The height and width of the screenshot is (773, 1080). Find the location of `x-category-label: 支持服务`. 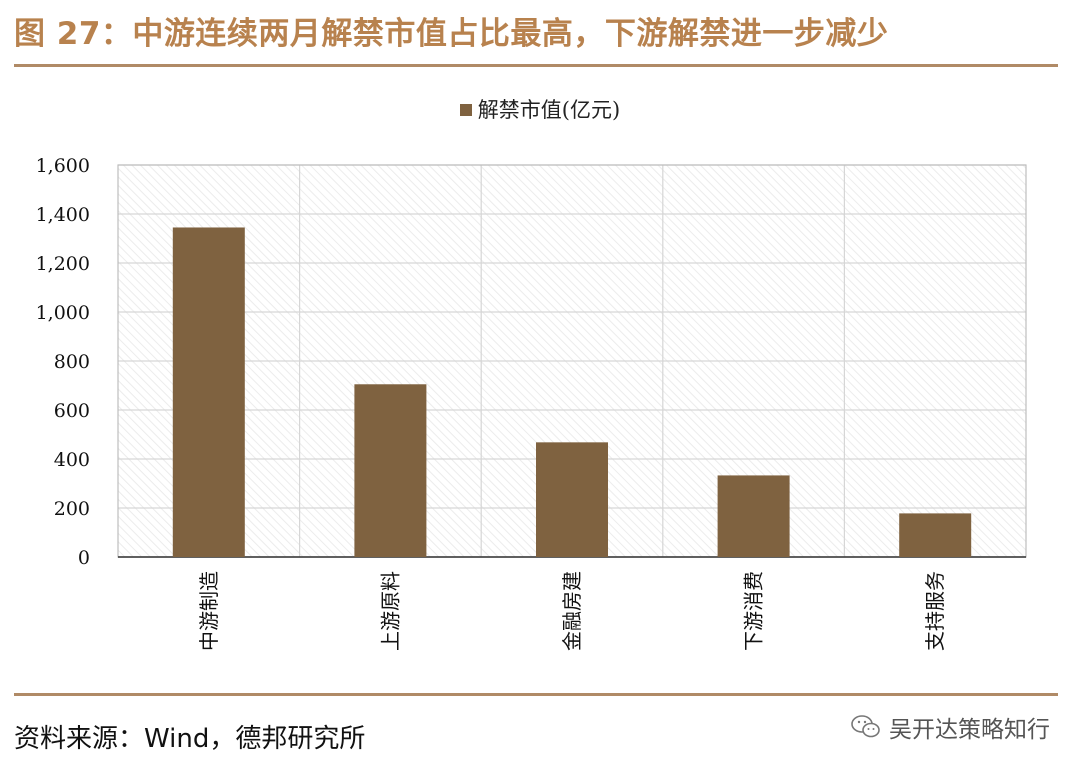

x-category-label: 支持服务 is located at coordinates (935, 611).